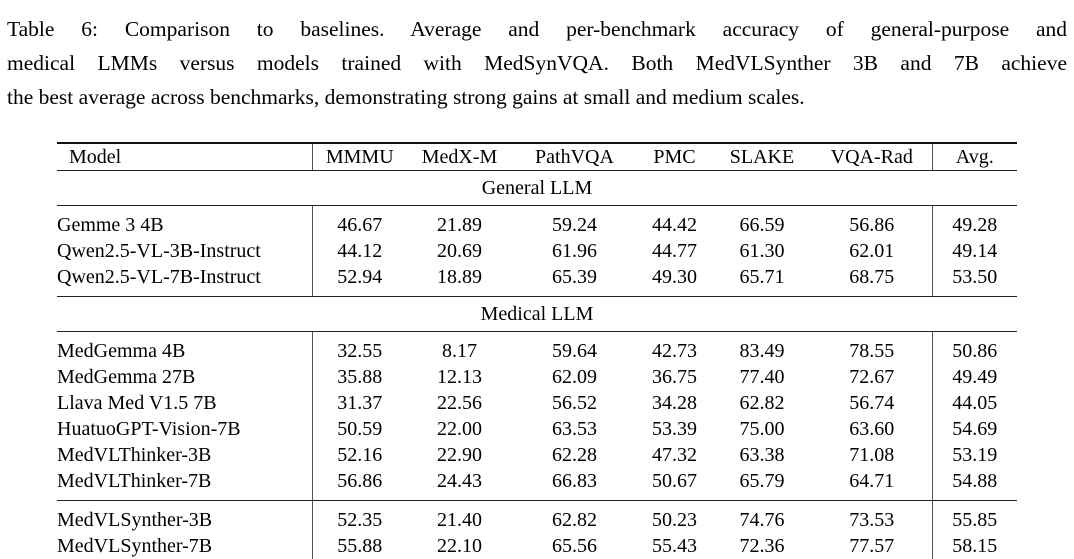 Image resolution: width=1074 pixels, height=559 pixels. What do you see at coordinates (360, 455) in the screenshot?
I see `benchmark-value: 52.16` at bounding box center [360, 455].